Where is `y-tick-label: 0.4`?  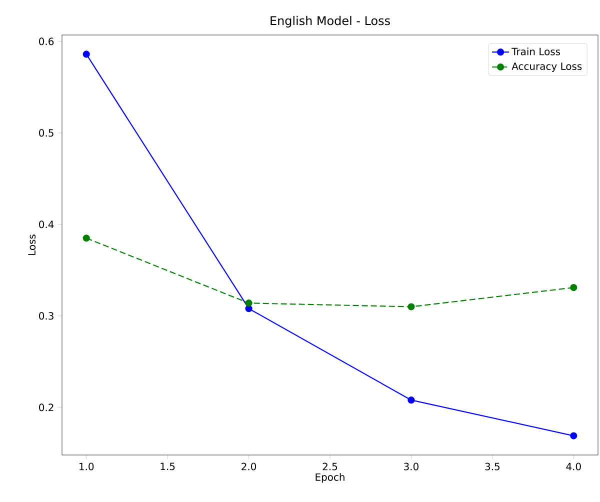 y-tick-label: 0.4 is located at coordinates (46, 224).